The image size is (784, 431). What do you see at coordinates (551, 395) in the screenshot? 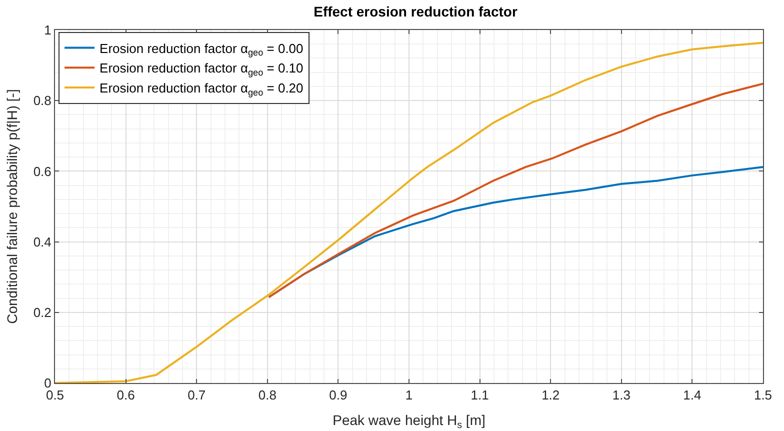
I see `x-tick-label: 1.2` at bounding box center [551, 395].